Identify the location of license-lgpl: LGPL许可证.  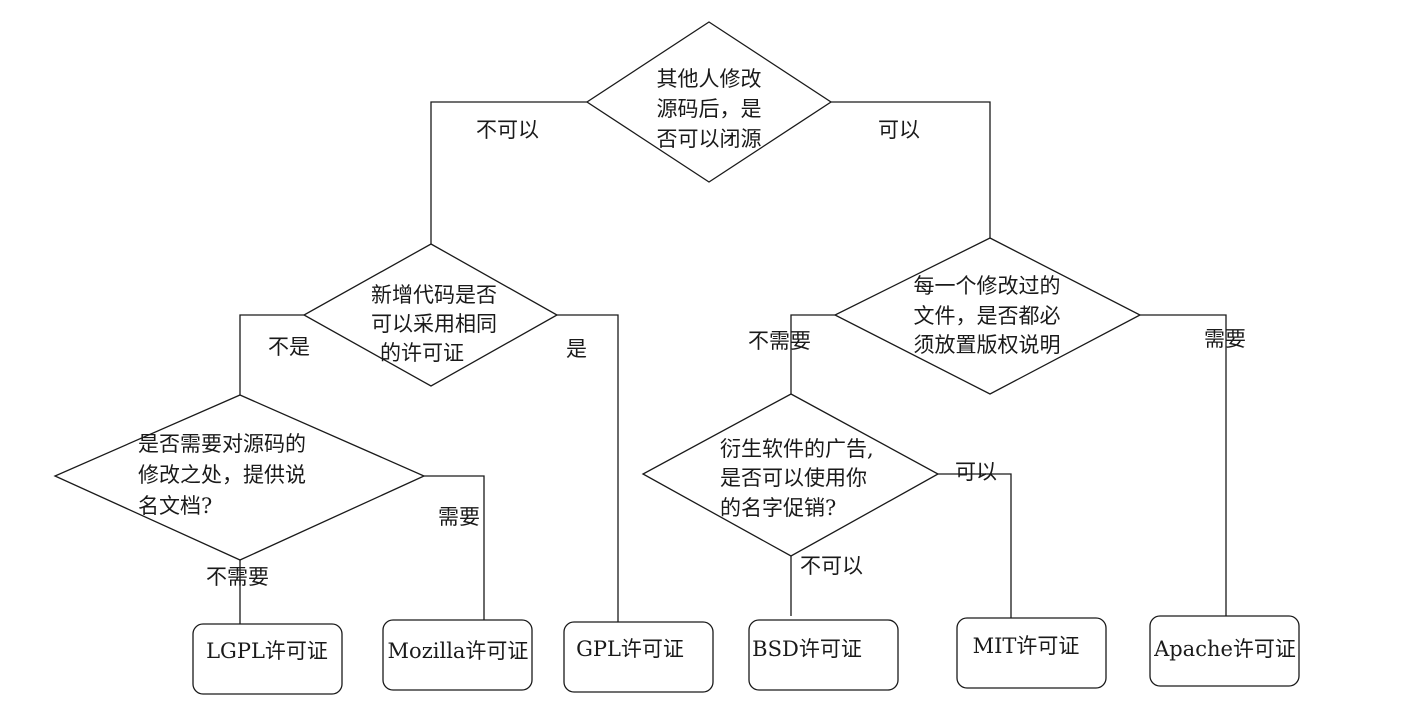
(267, 659).